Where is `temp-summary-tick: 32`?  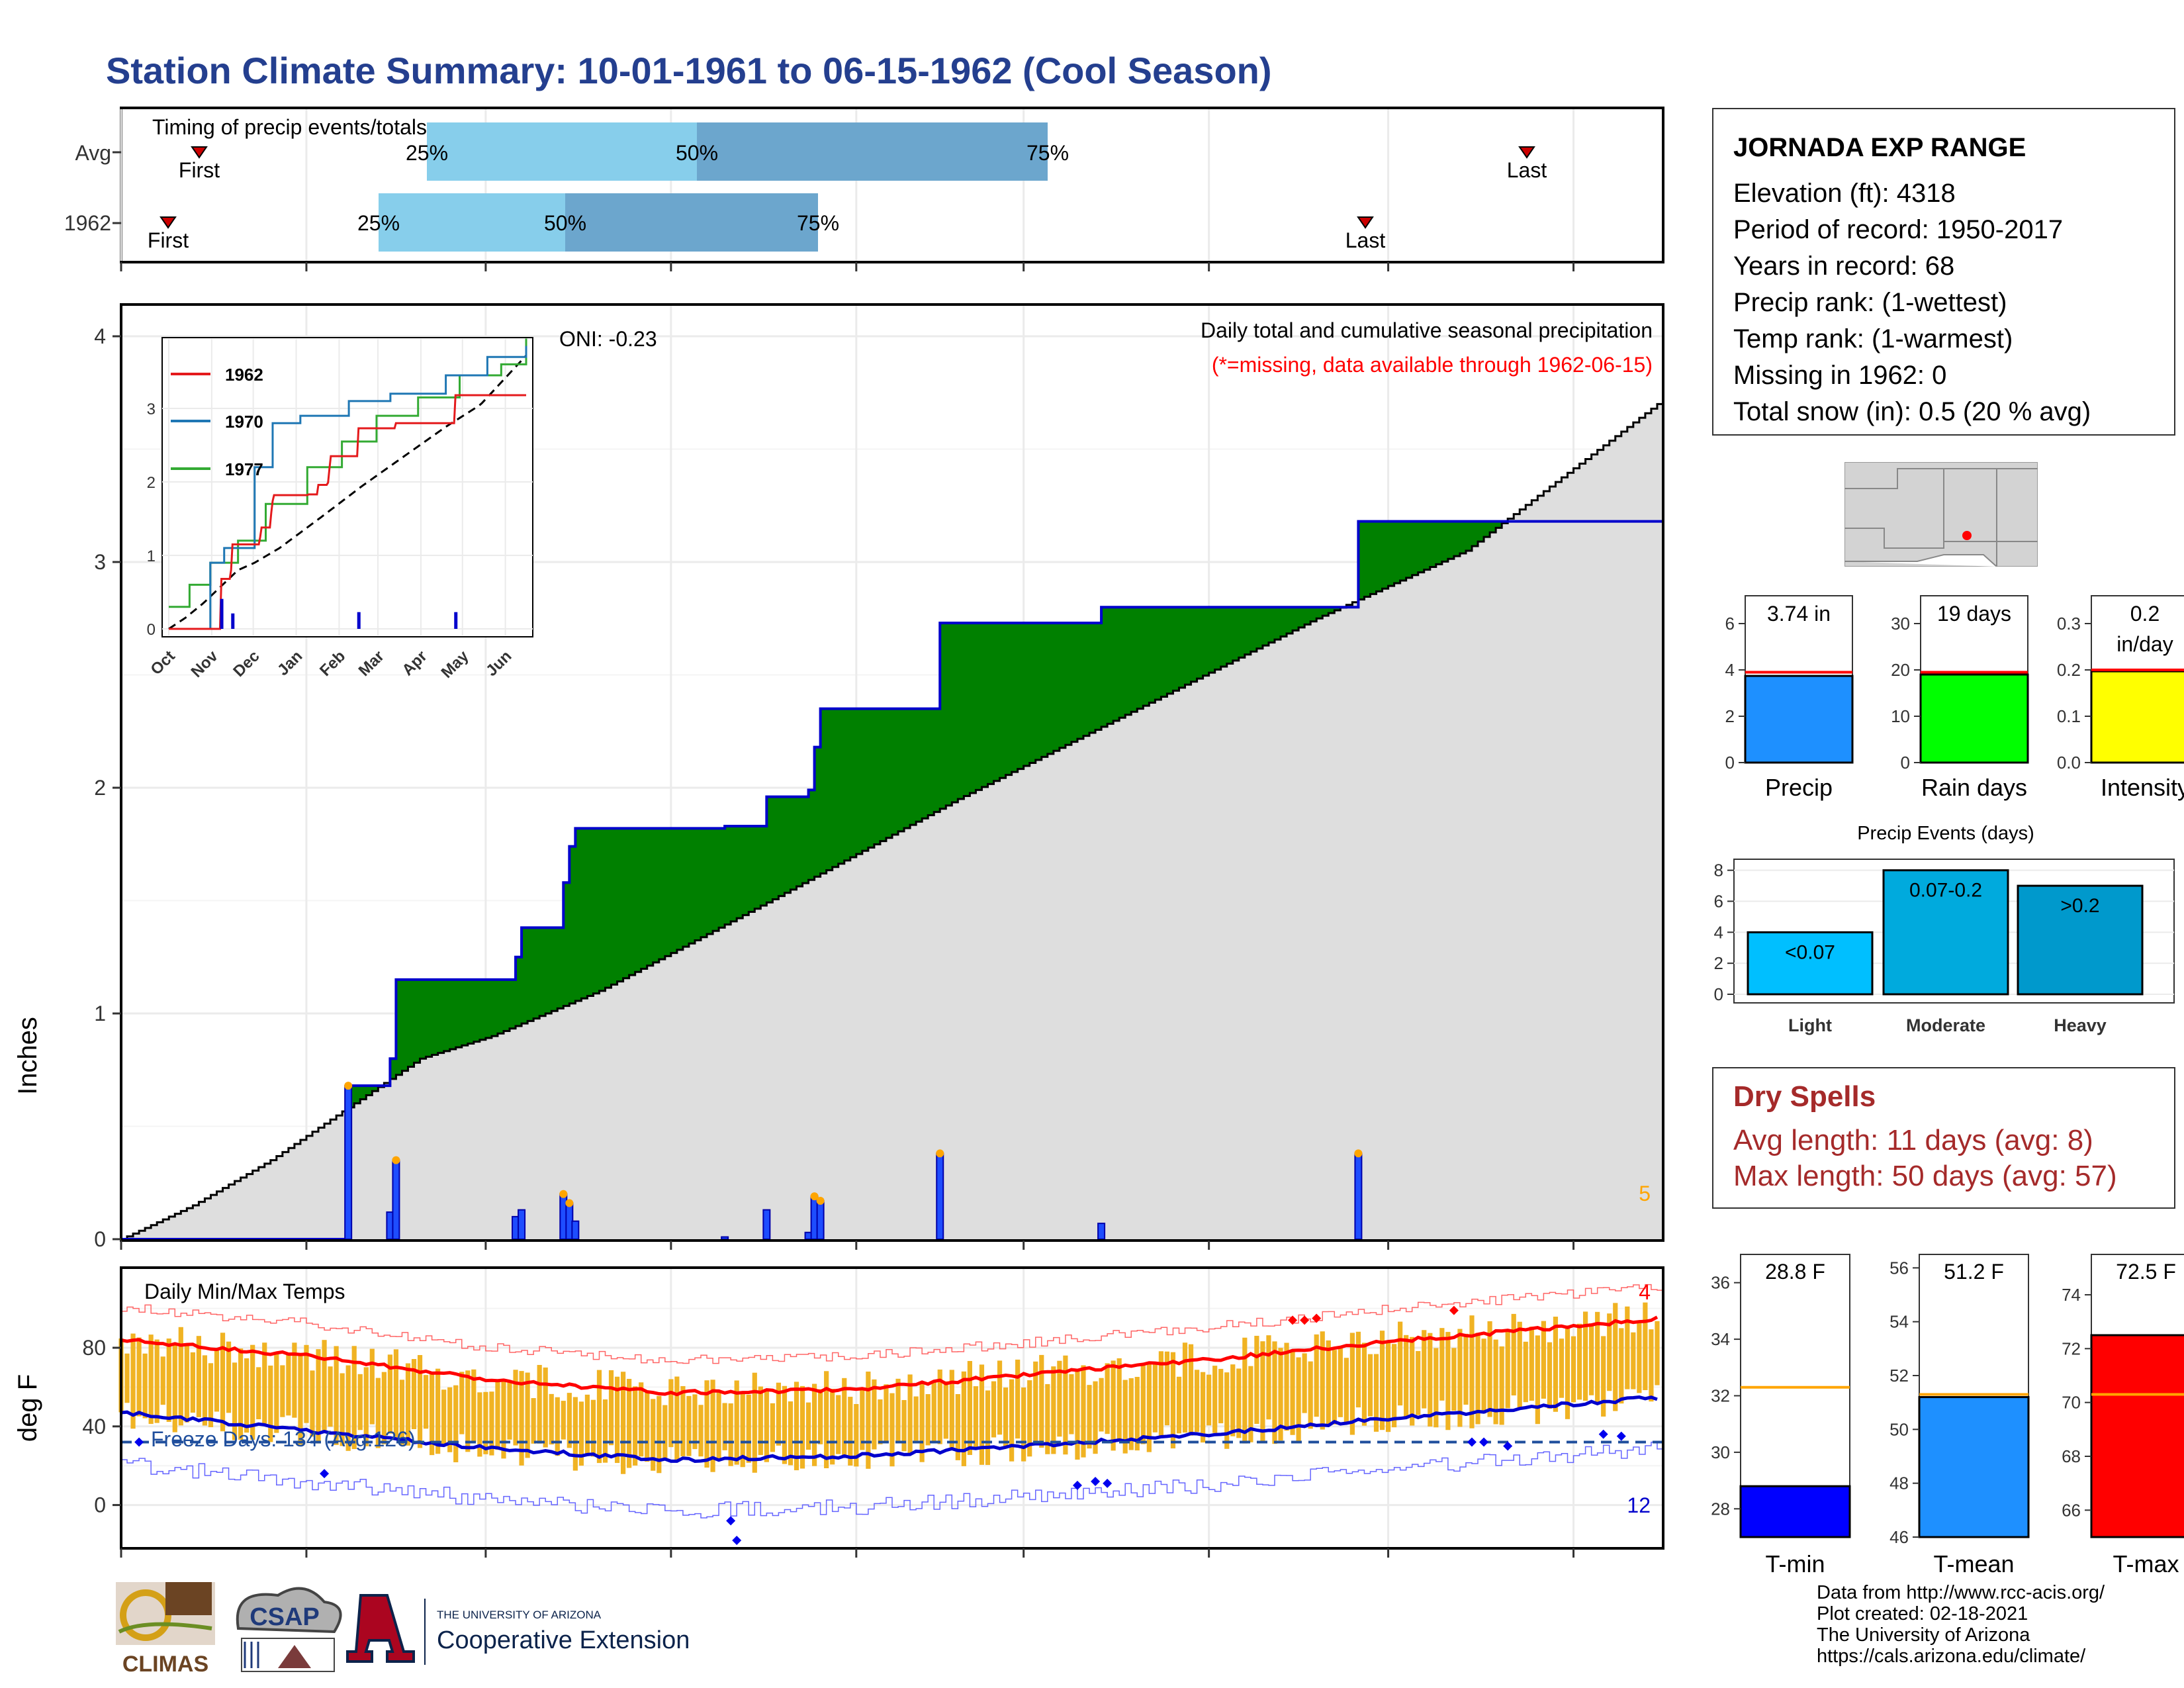
temp-summary-tick: 32 is located at coordinates (1720, 1396).